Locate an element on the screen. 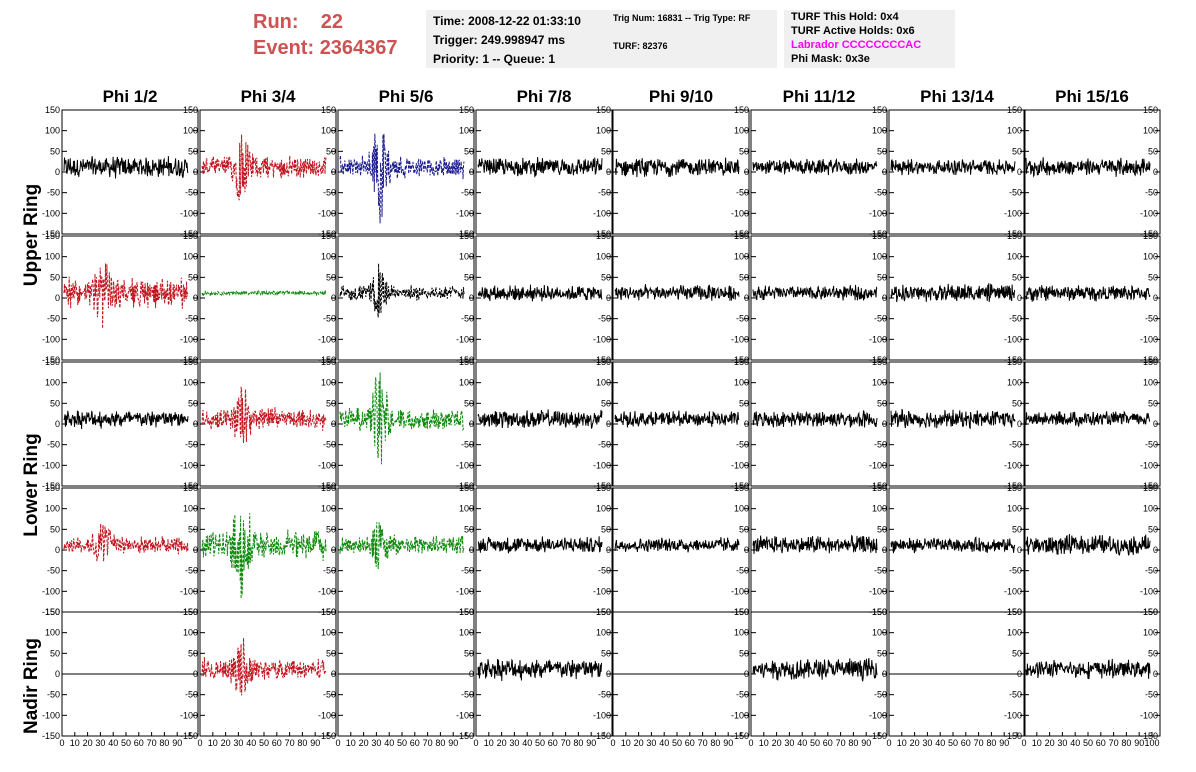 This screenshot has width=1196, height=772. trig-num-text: Trig Num: 16831 -- Trig Type: RF is located at coordinates (682, 18).